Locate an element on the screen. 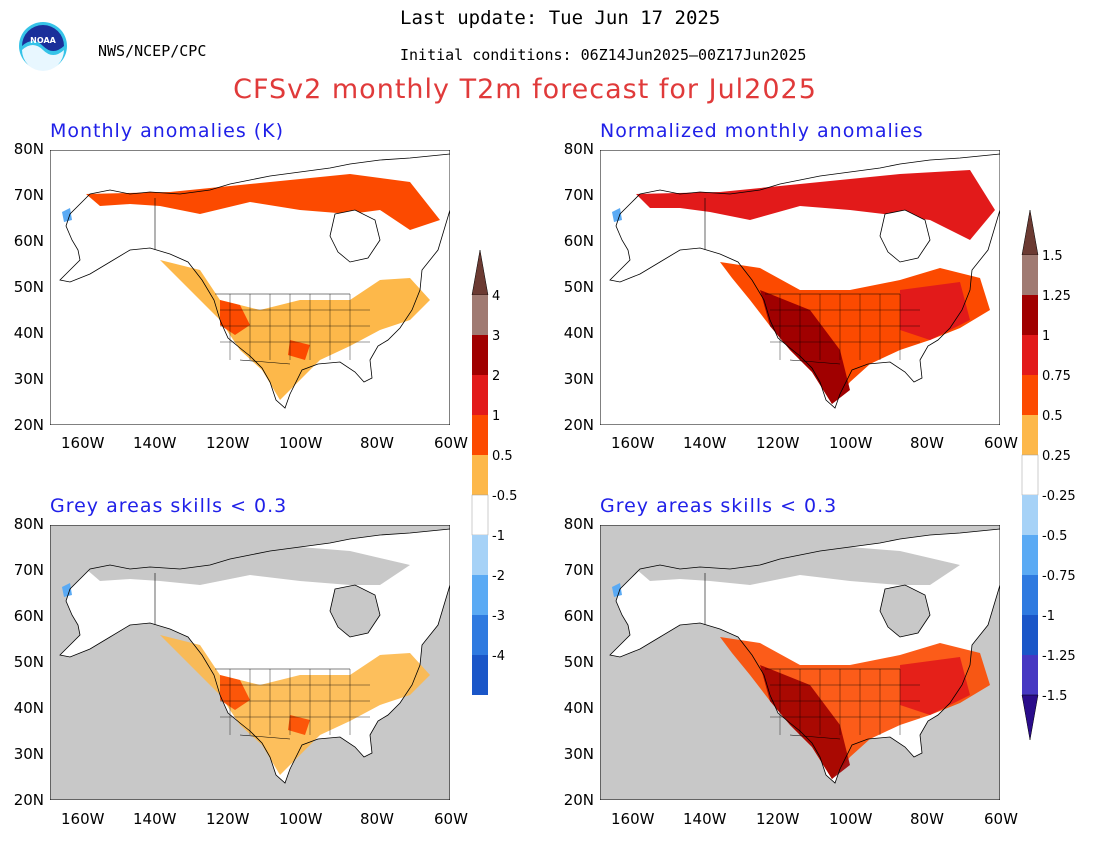 This screenshot has width=1100, height=850. colorbar-normalized is located at coordinates (1030, 475).